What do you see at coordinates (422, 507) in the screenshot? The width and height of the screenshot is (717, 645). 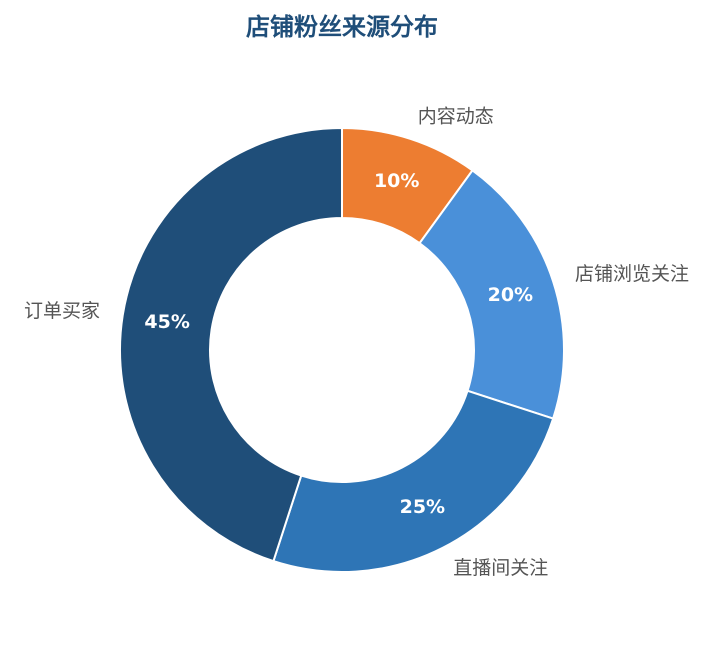 I see `value-label: 25%` at bounding box center [422, 507].